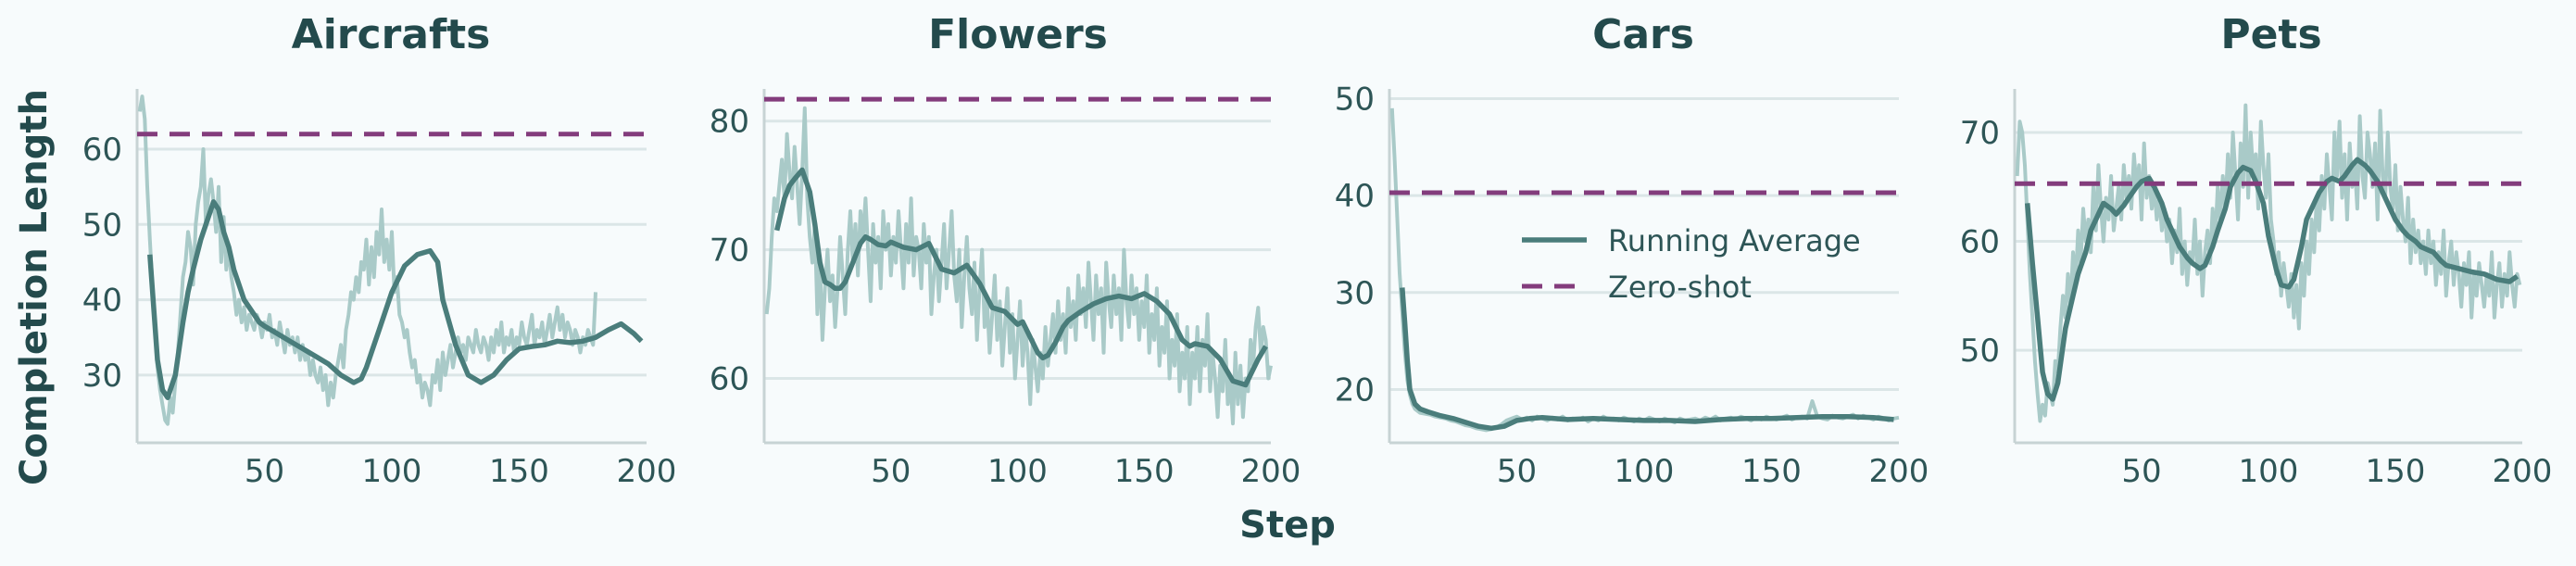 The width and height of the screenshot is (2576, 566). What do you see at coordinates (34, 287) in the screenshot?
I see `y-axis-label: Completion Length` at bounding box center [34, 287].